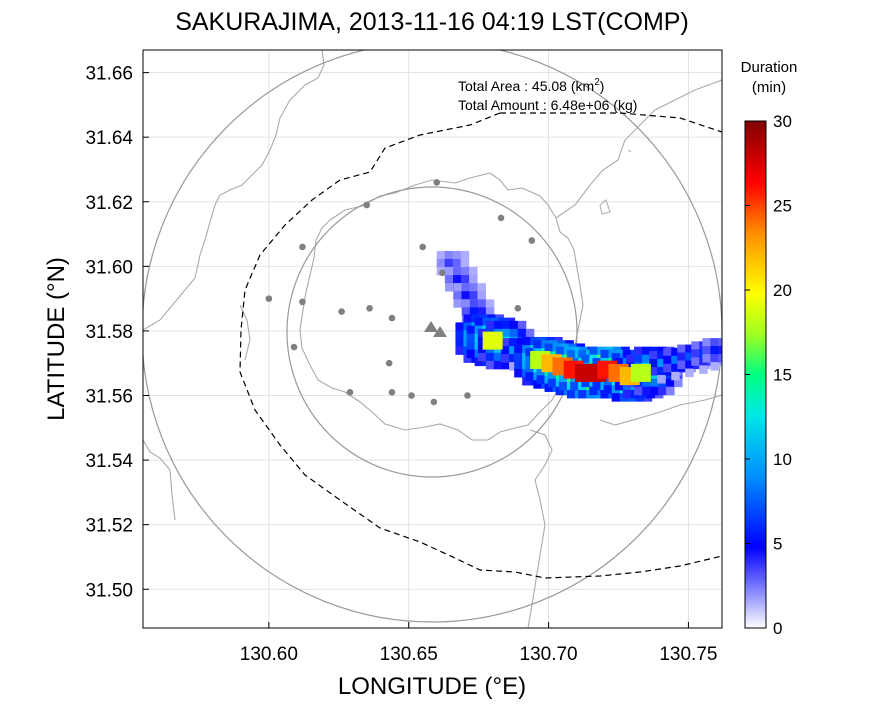 The height and width of the screenshot is (723, 875). What do you see at coordinates (615, 182) in the screenshot?
I see `coastline-islet` at bounding box center [615, 182].